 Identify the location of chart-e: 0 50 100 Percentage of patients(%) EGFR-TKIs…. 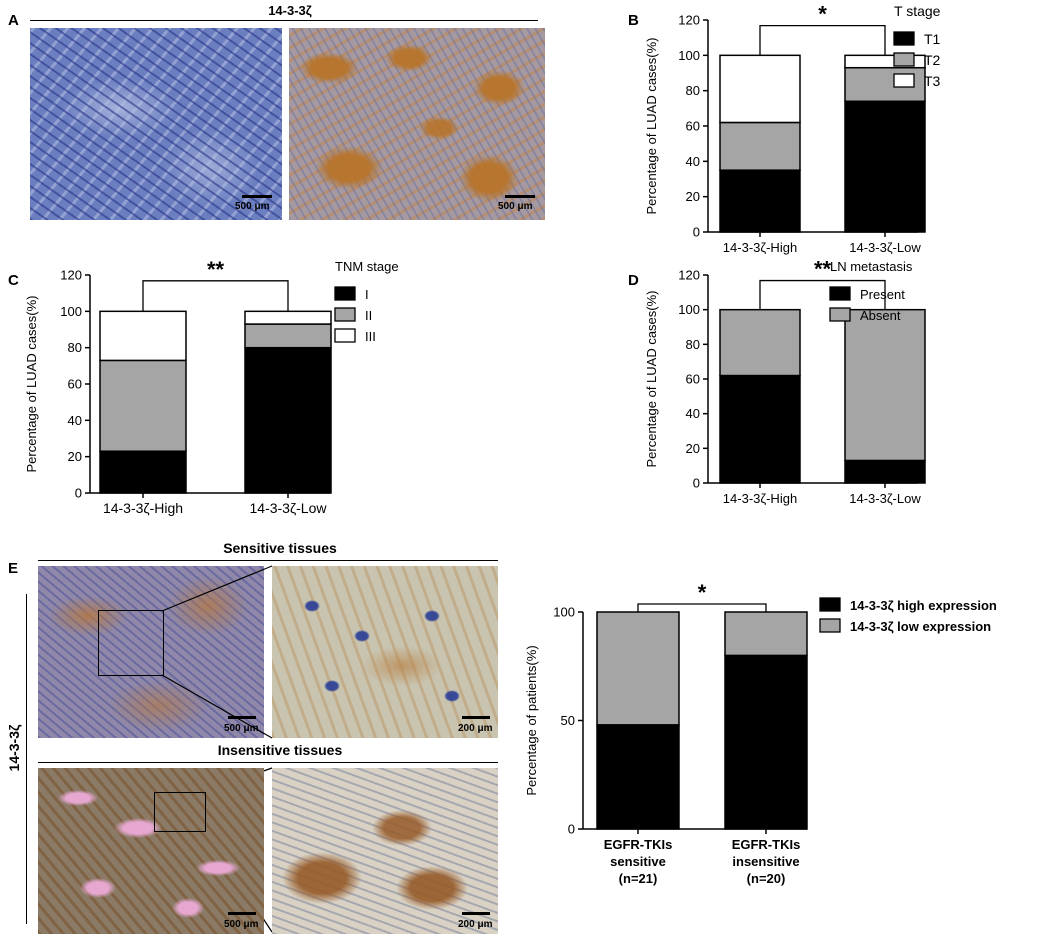
(760, 733).